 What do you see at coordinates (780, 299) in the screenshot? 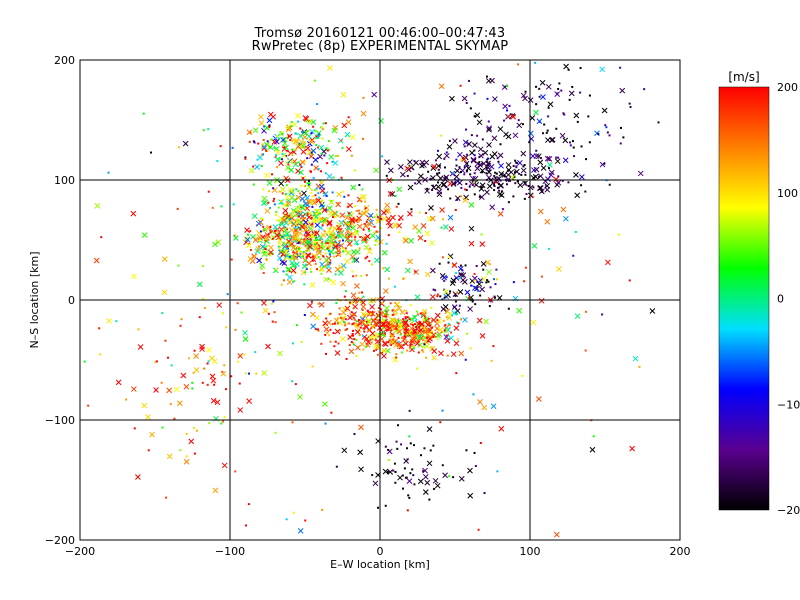
I see `colorbar-tick-label: 0` at bounding box center [780, 299].